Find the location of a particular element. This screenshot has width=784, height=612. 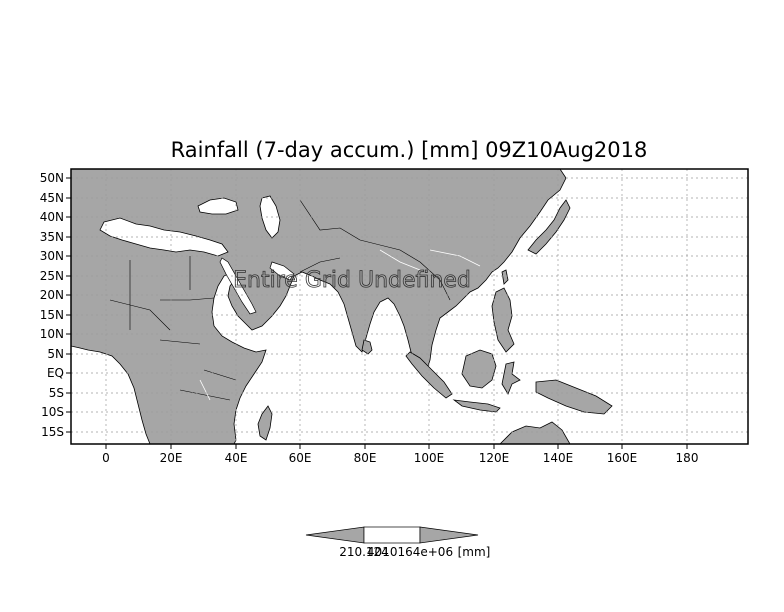

longitude-axis: 0 20E 40E 60E 80E 100E 120E 140E 160E 180 is located at coordinates (400, 454).